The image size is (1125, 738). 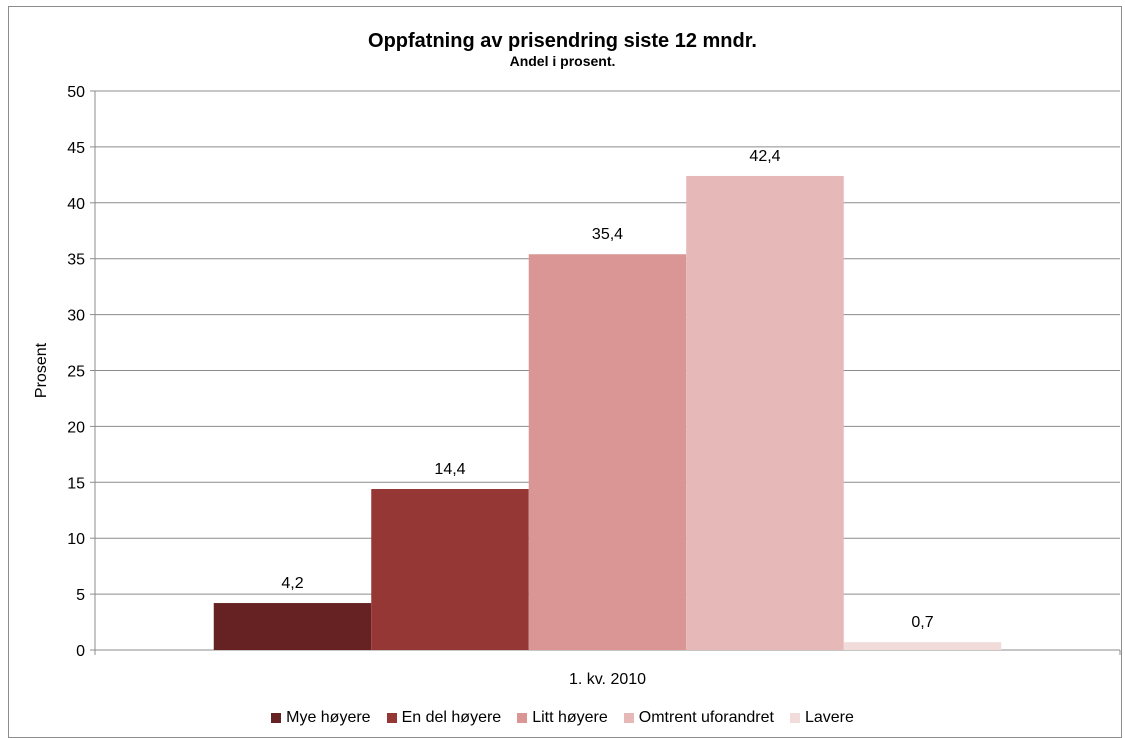 I want to click on chart-subtitle: Andel i prosent., so click(x=562, y=61).